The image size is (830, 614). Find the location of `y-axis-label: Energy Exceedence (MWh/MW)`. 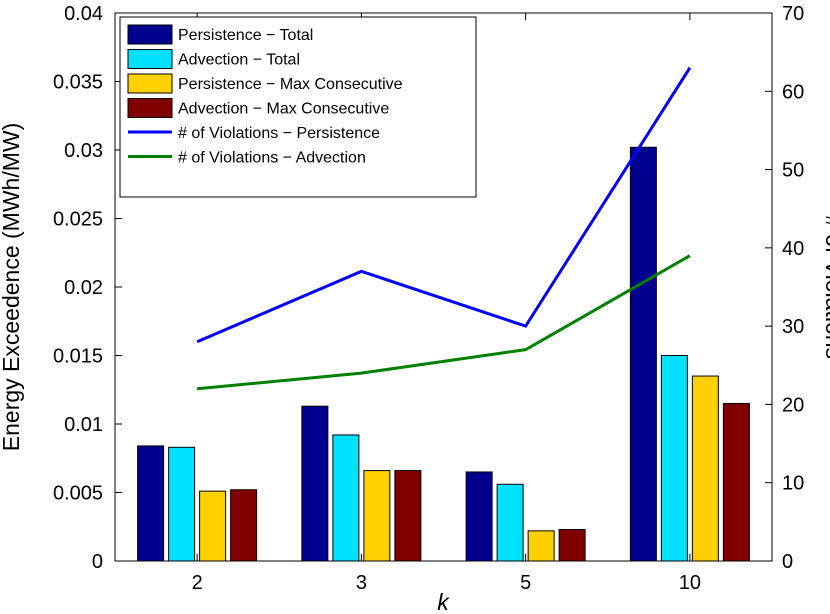

y-axis-label: Energy Exceedence (MWh/MW) is located at coordinates (12, 287).